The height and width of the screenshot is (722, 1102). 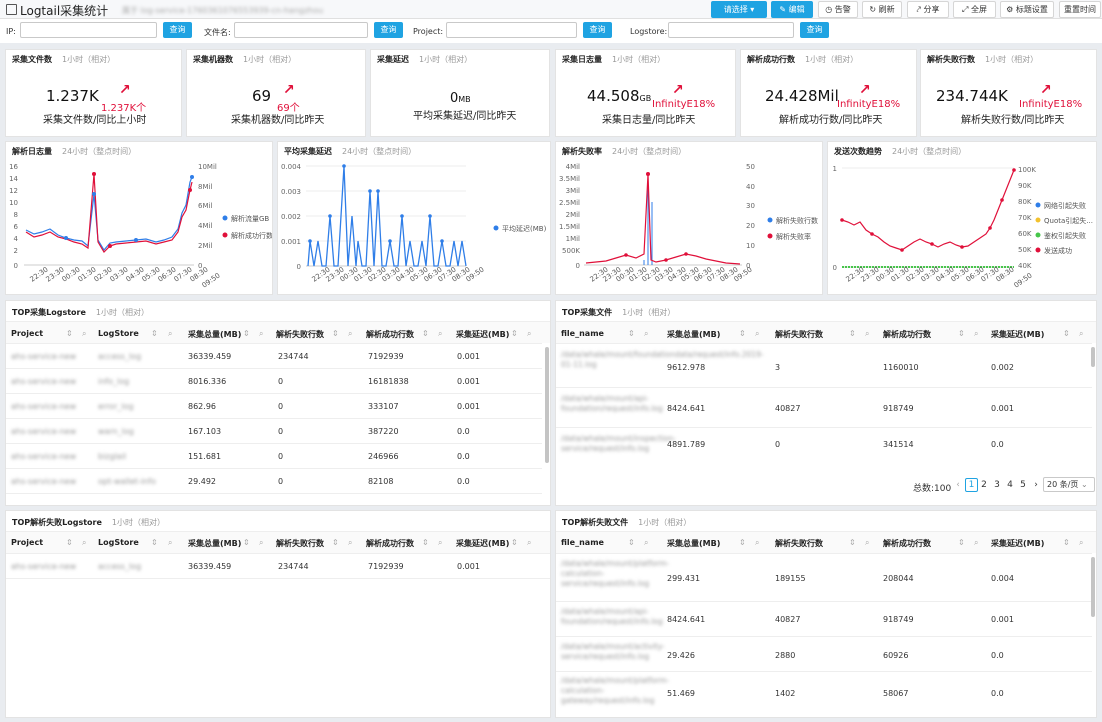 I want to click on refresh-button: ↻ 刷新, so click(x=882, y=9).